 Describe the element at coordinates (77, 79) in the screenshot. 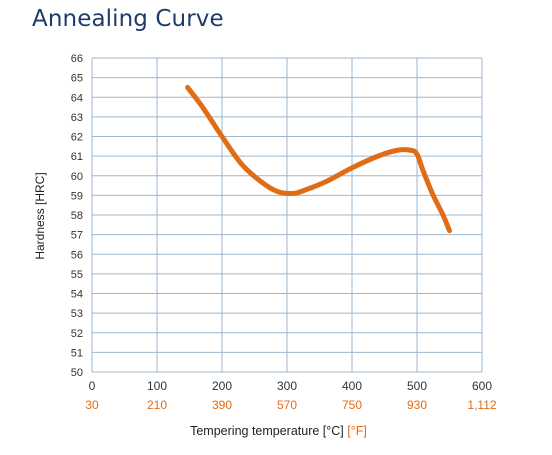

I see `y-tick-label: 65` at that location.